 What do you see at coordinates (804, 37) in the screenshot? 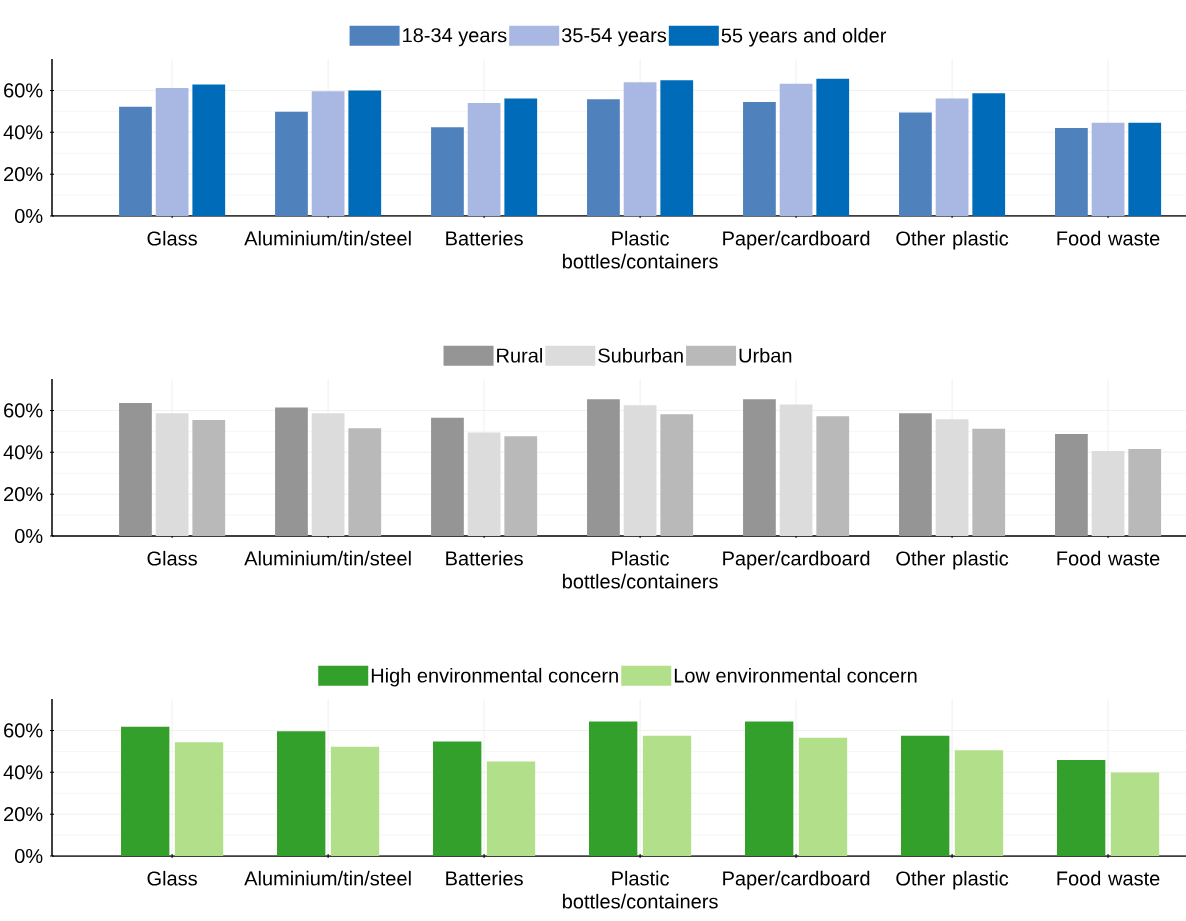
I see `legend-label: 55 years and older` at bounding box center [804, 37].